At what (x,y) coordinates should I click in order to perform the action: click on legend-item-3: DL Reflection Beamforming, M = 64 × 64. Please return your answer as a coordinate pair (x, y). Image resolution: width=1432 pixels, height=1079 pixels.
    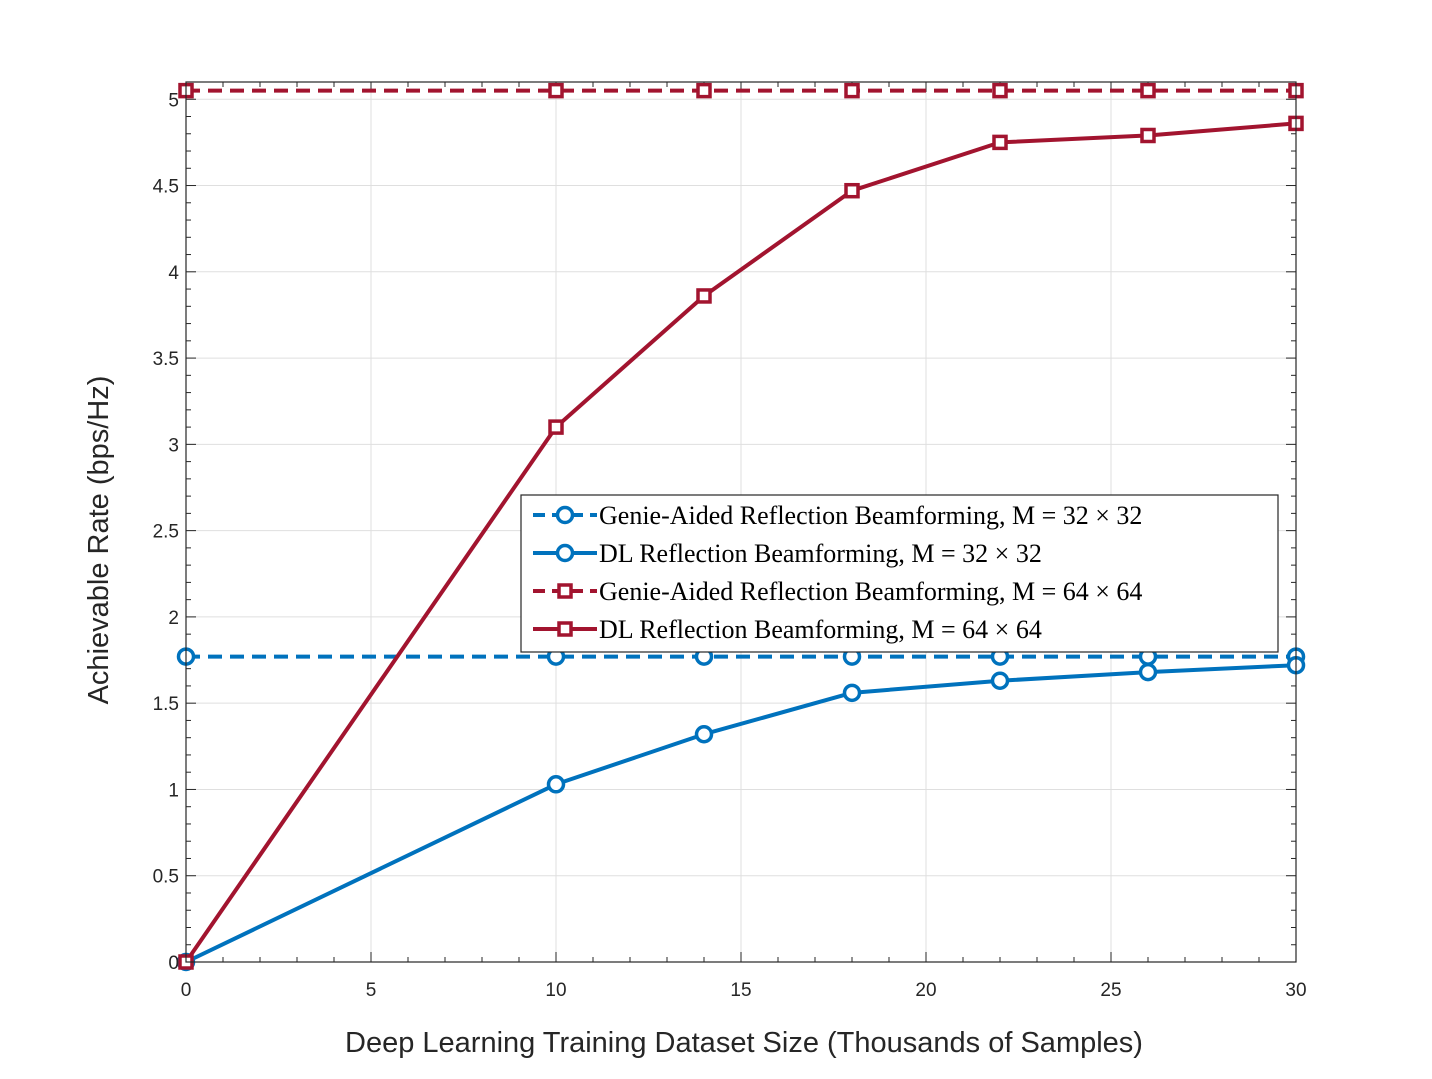
    Looking at the image, I should click on (787, 629).